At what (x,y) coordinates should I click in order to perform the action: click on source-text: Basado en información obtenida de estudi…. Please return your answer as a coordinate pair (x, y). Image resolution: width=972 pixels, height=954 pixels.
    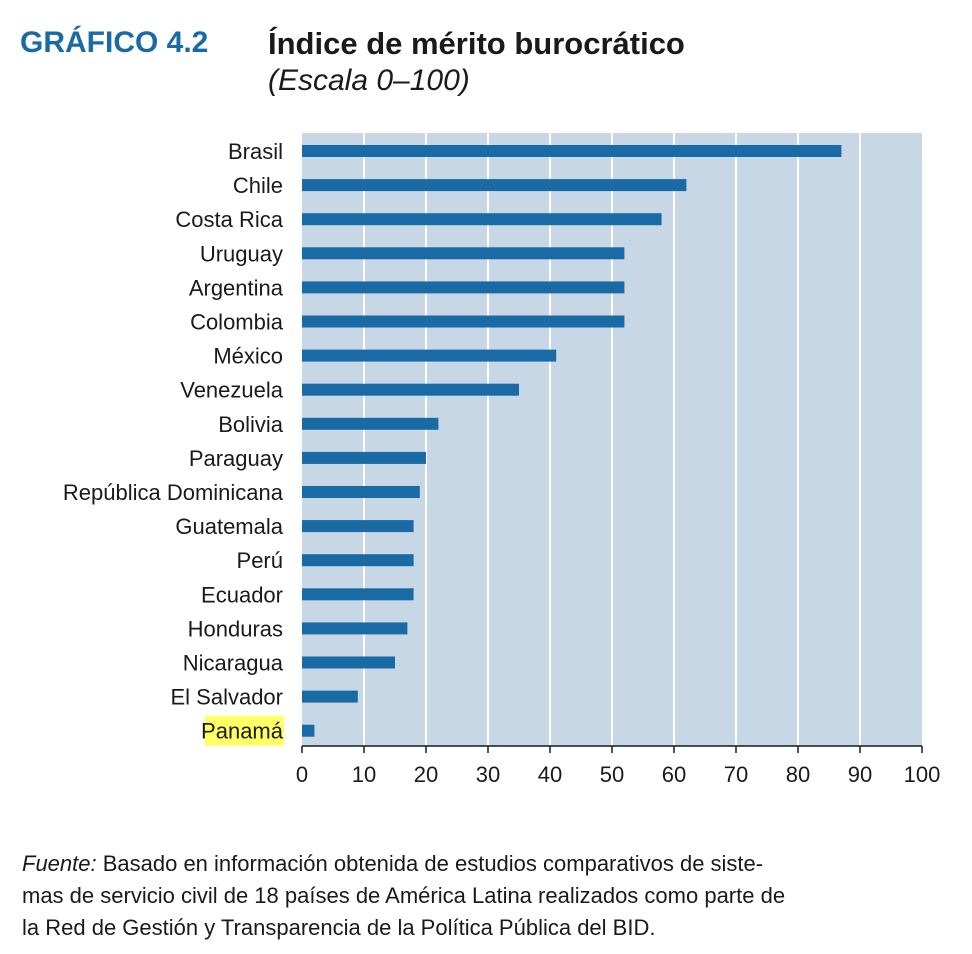
    Looking at the image, I should click on (430, 863).